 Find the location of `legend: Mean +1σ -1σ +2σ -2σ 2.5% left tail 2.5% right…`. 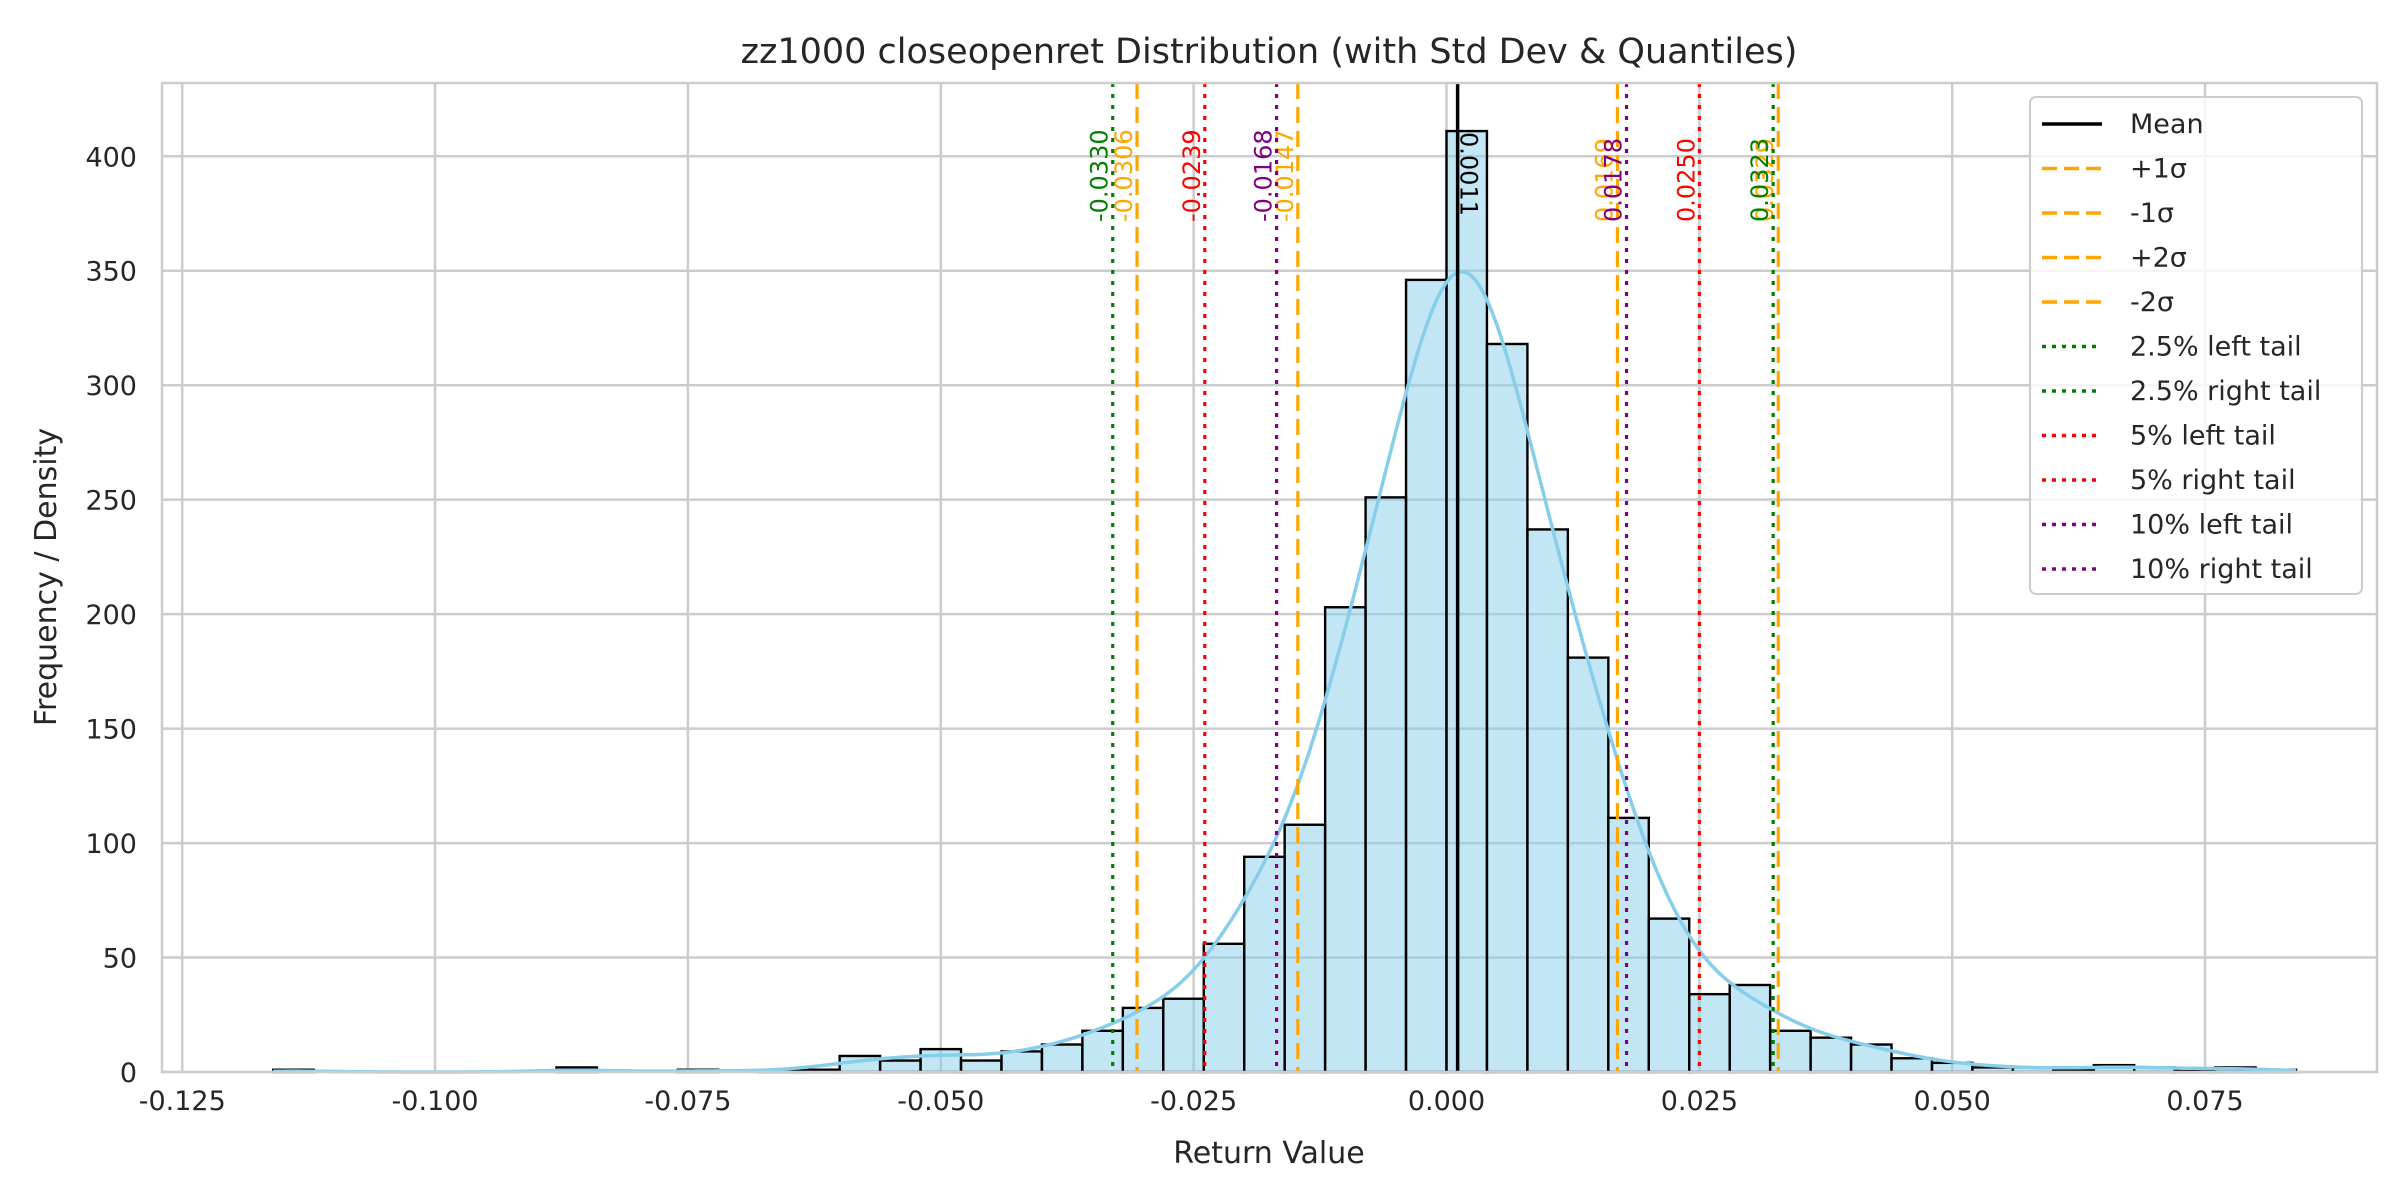

legend: Mean +1σ -1σ +2σ -2σ 2.5% left tail 2.5% right… is located at coordinates (2196, 345).